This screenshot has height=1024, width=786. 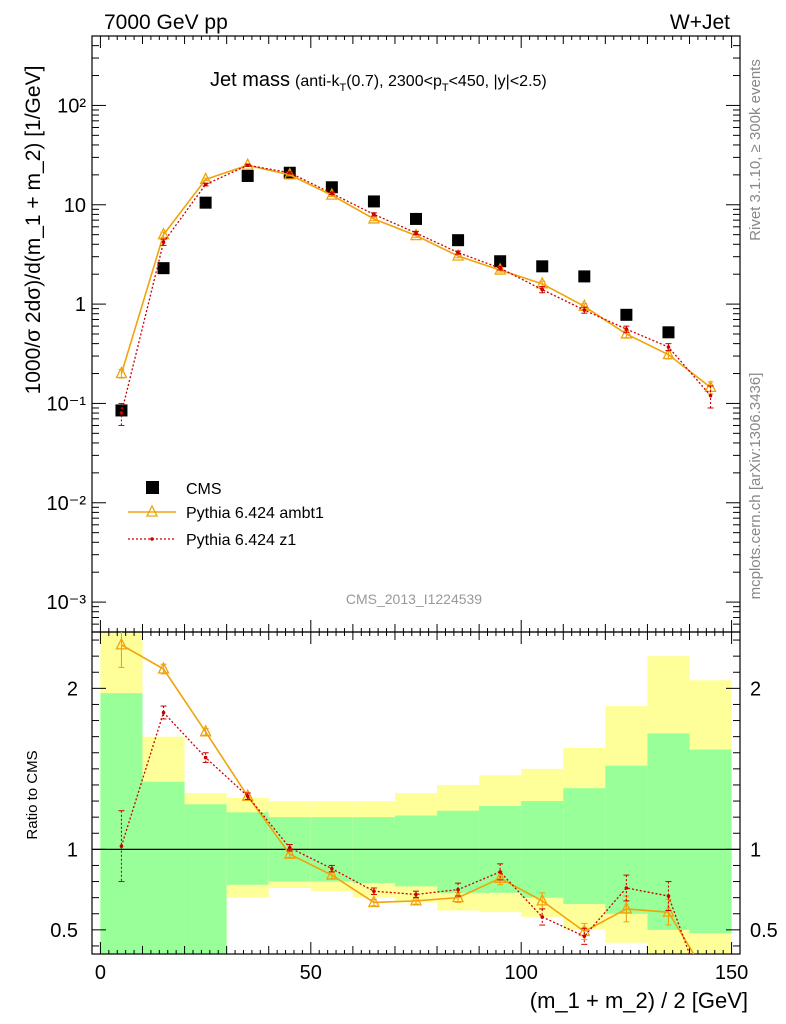 What do you see at coordinates (64, 931) in the screenshot?
I see `y-tick-label-ratio-left: 0.5` at bounding box center [64, 931].